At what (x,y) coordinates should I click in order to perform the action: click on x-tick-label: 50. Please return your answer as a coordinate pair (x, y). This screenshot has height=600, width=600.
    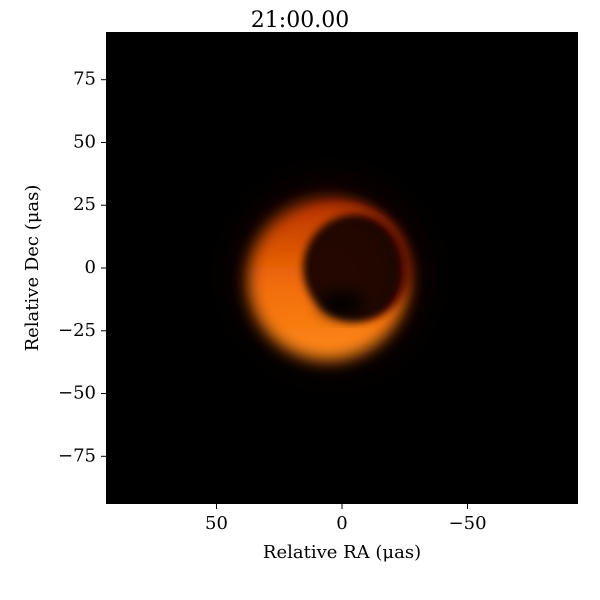
    Looking at the image, I should click on (216, 523).